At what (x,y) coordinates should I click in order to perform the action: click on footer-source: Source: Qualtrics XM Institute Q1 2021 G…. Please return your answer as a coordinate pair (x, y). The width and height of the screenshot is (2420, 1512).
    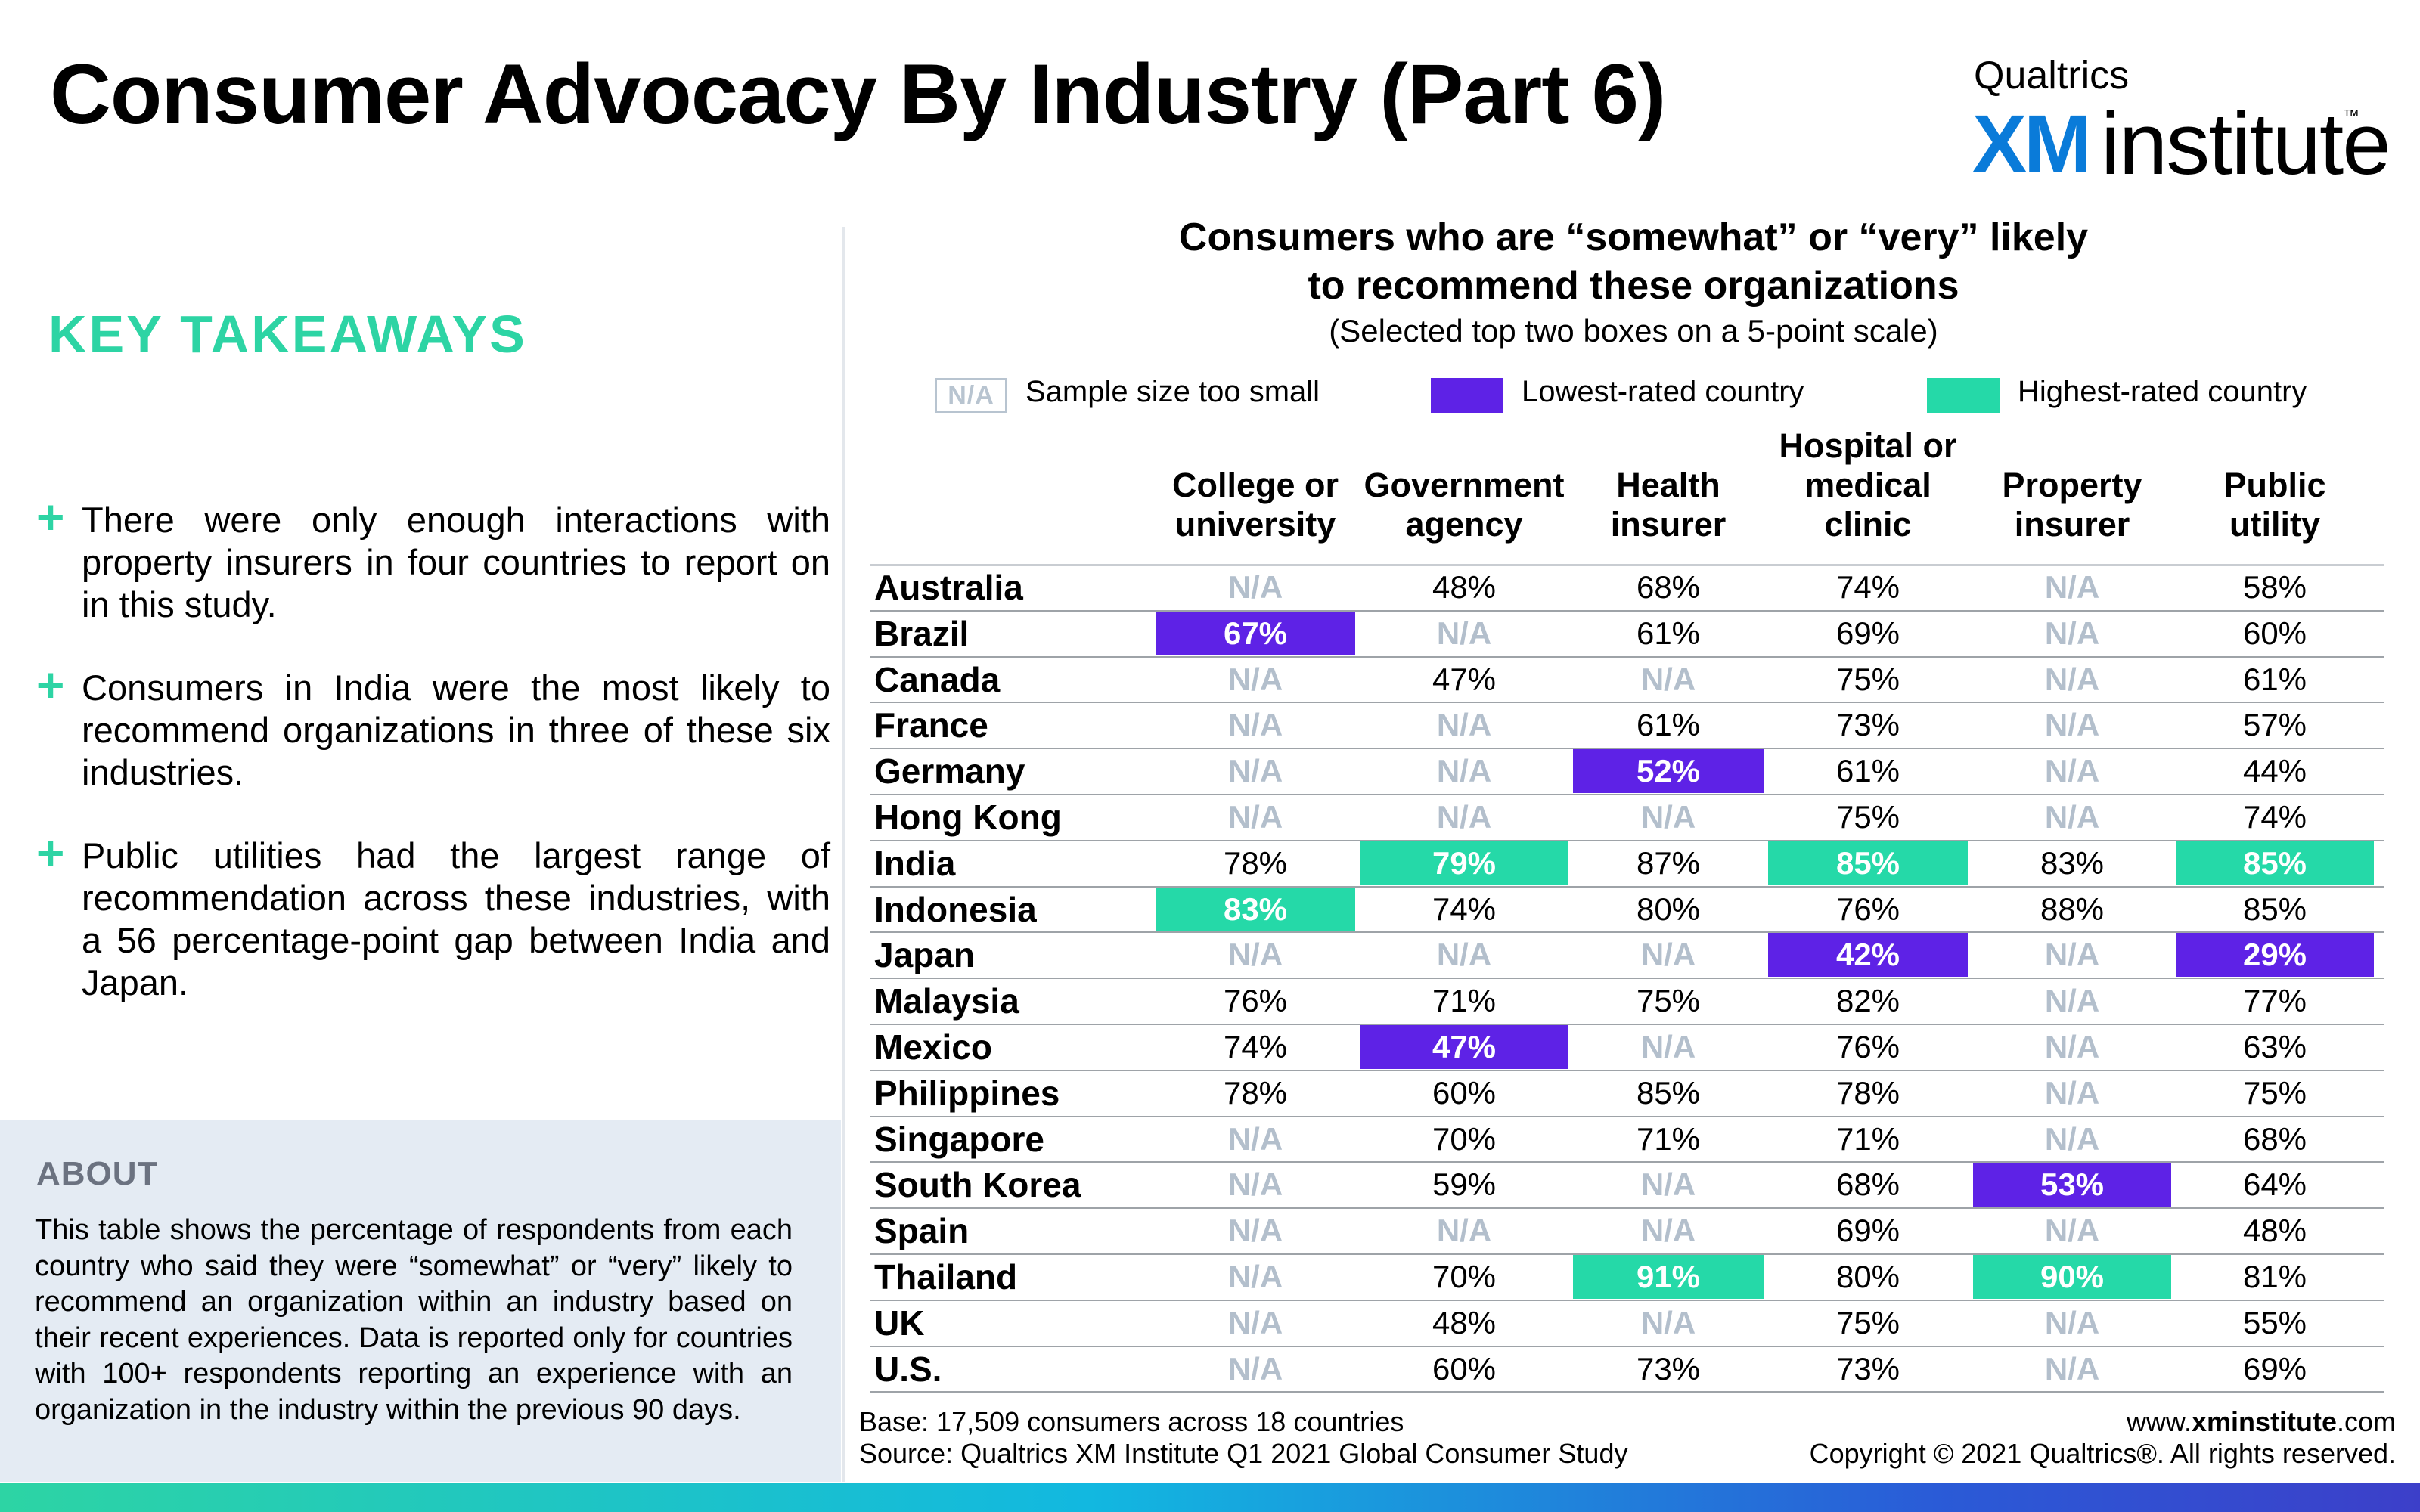
    Looking at the image, I should click on (1243, 1453).